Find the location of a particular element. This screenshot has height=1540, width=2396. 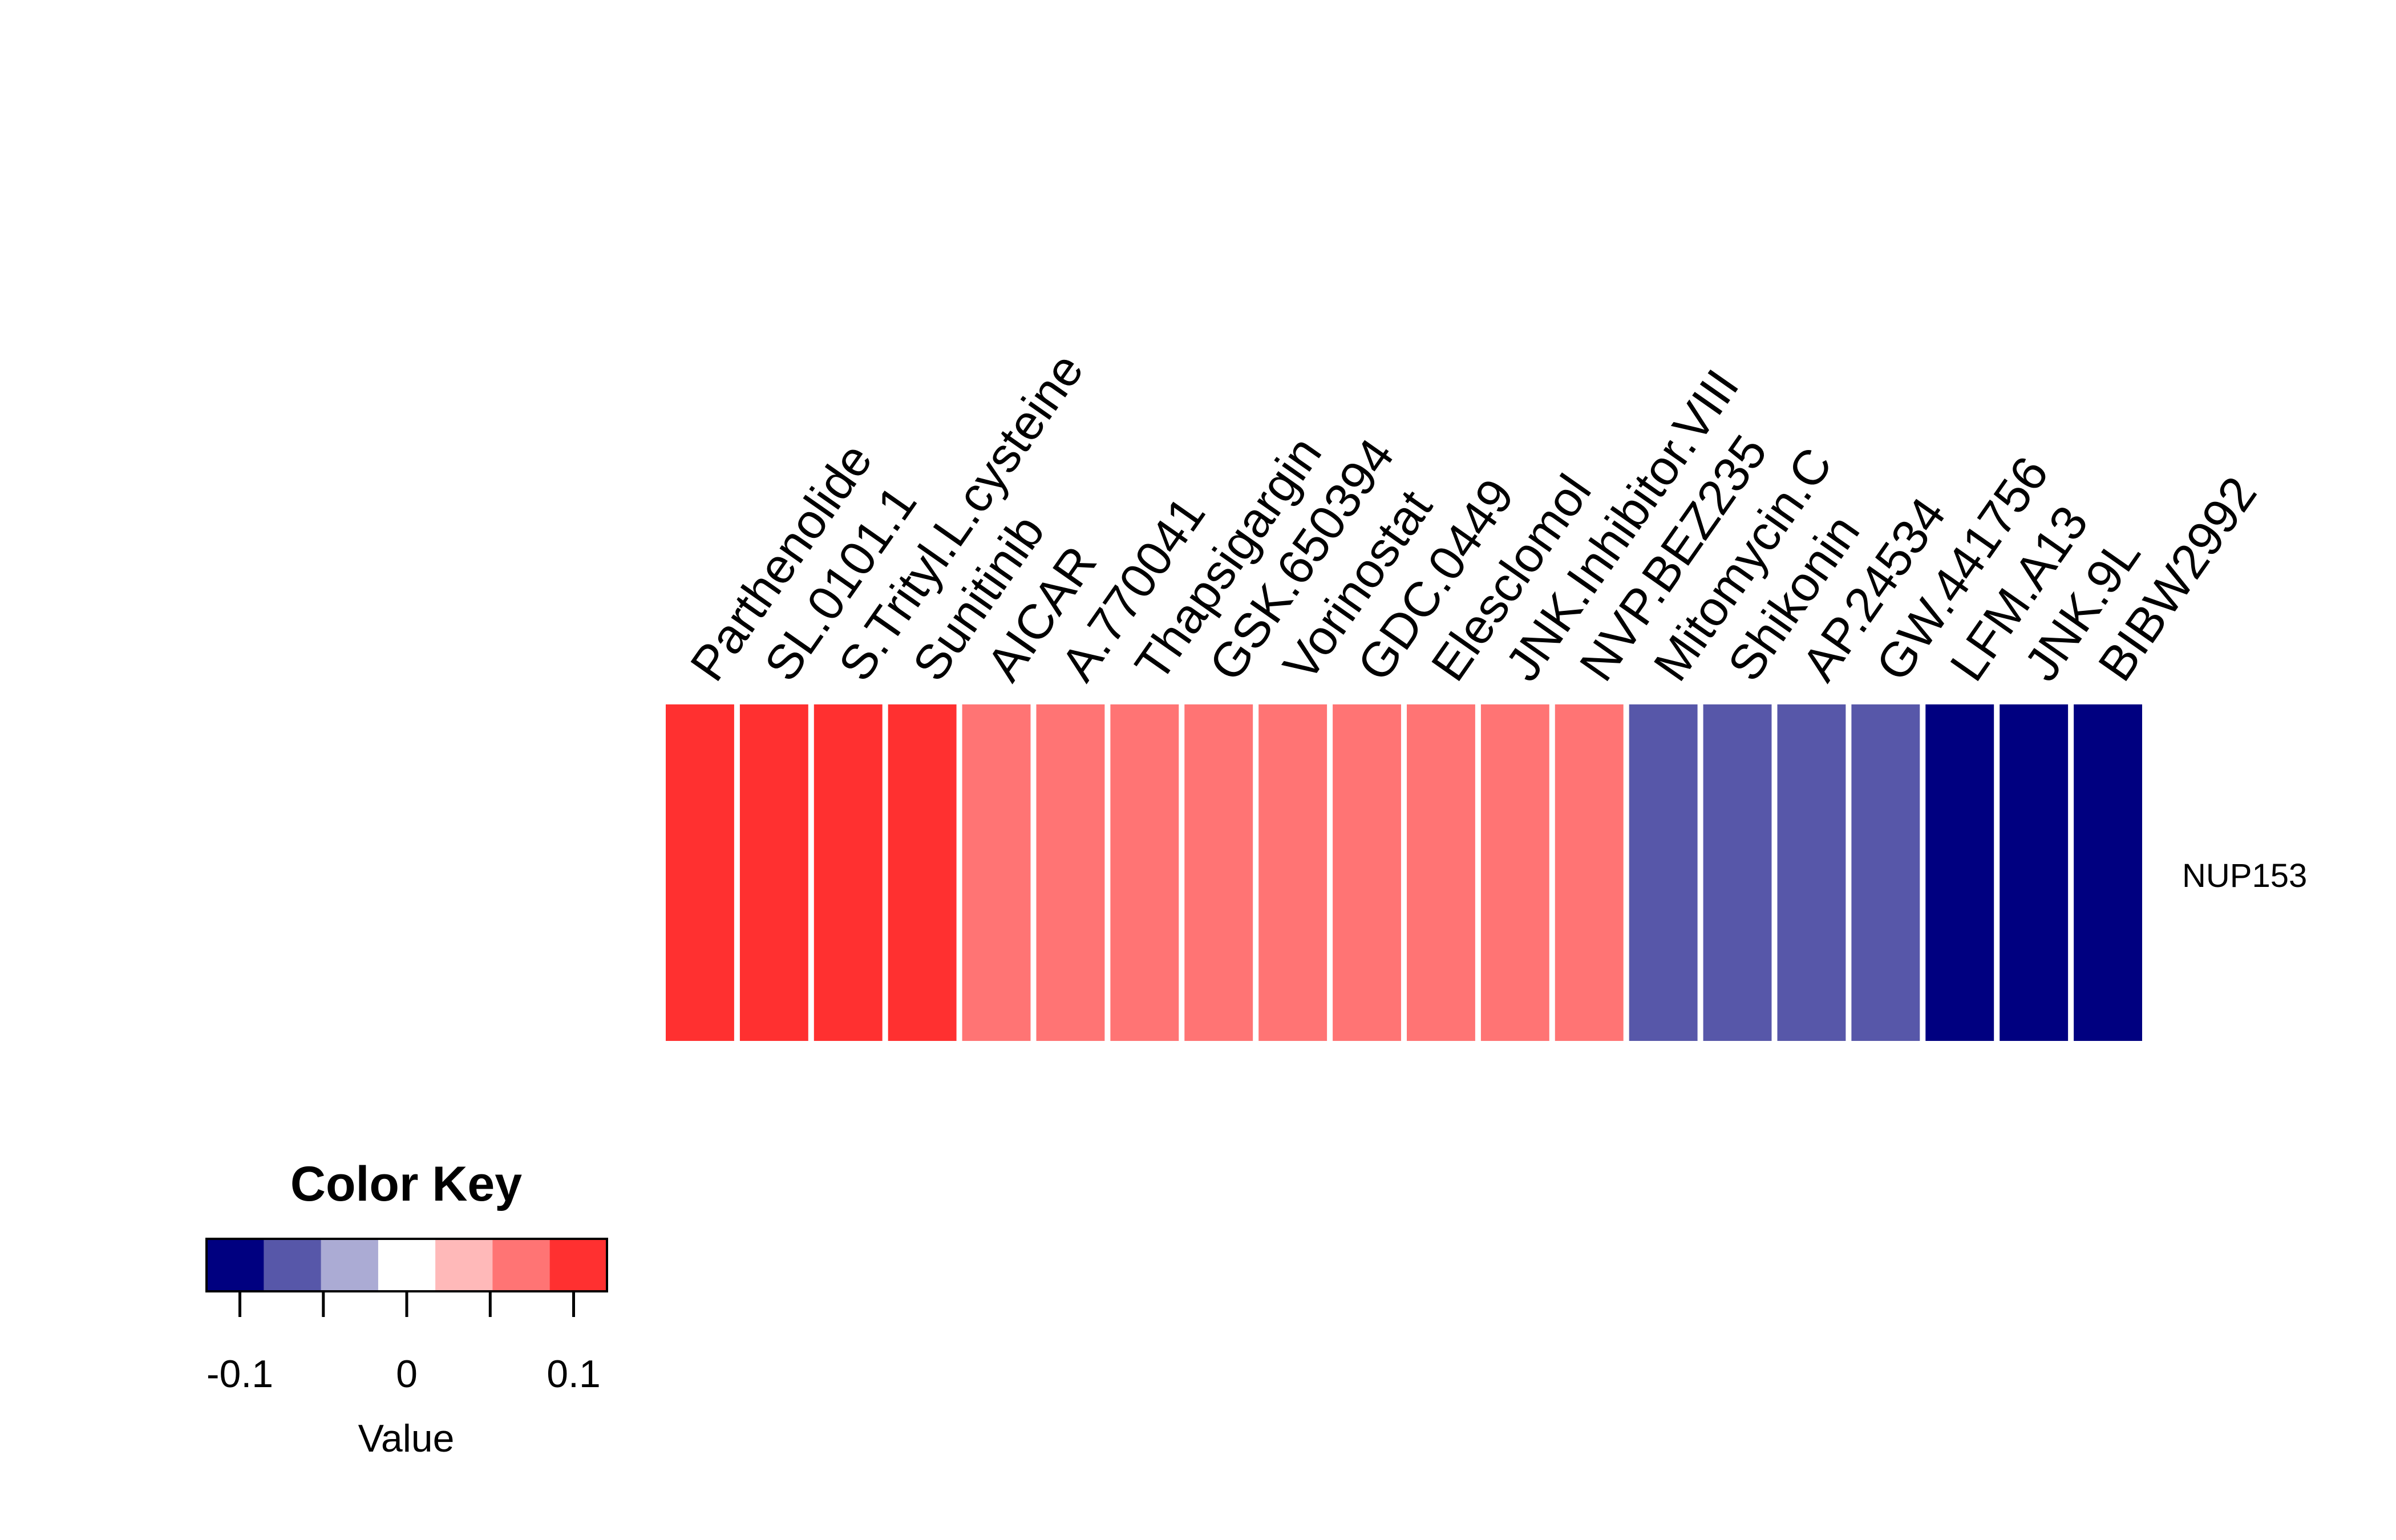

color-key-tick-label: 0.1 is located at coordinates (574, 1374).